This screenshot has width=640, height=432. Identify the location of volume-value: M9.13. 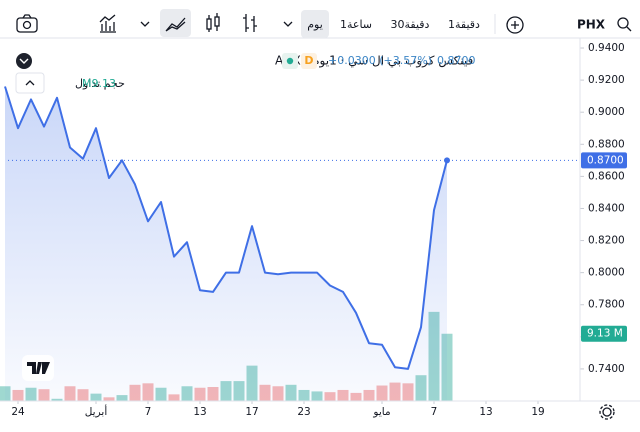
(99, 83).